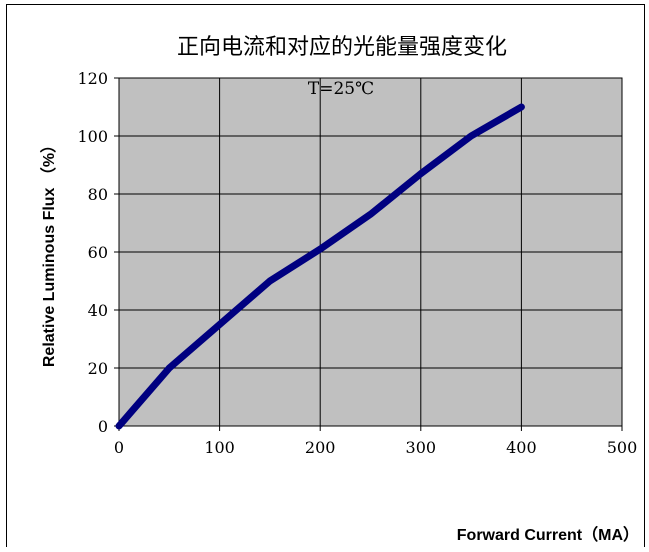 The image size is (649, 552). I want to click on y-tick-label: 20, so click(98, 368).